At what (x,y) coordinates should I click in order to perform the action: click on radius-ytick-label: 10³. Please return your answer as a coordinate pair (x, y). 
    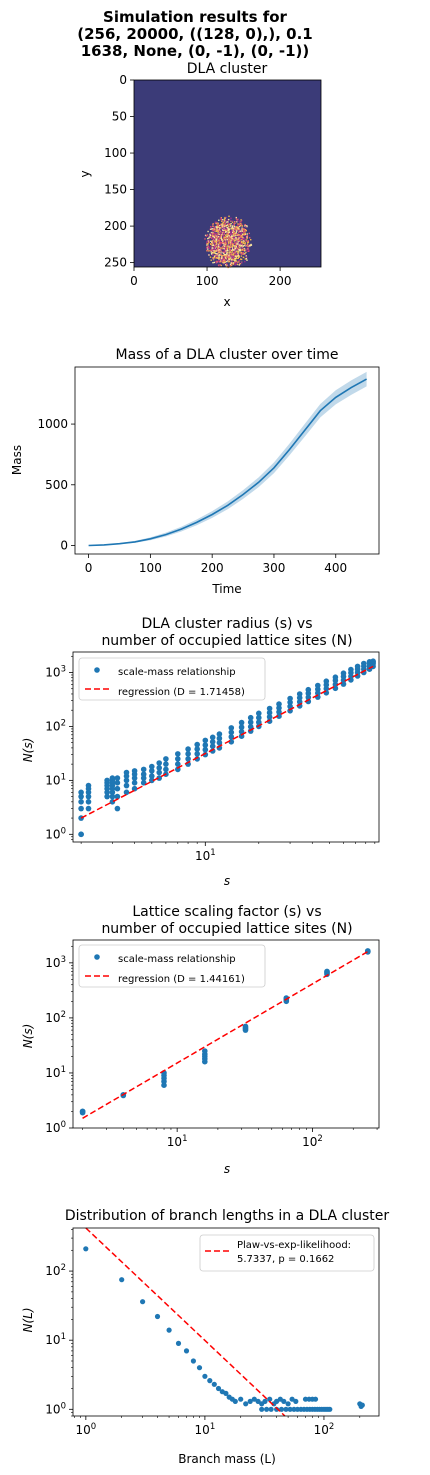
    Looking at the image, I should click on (55, 672).